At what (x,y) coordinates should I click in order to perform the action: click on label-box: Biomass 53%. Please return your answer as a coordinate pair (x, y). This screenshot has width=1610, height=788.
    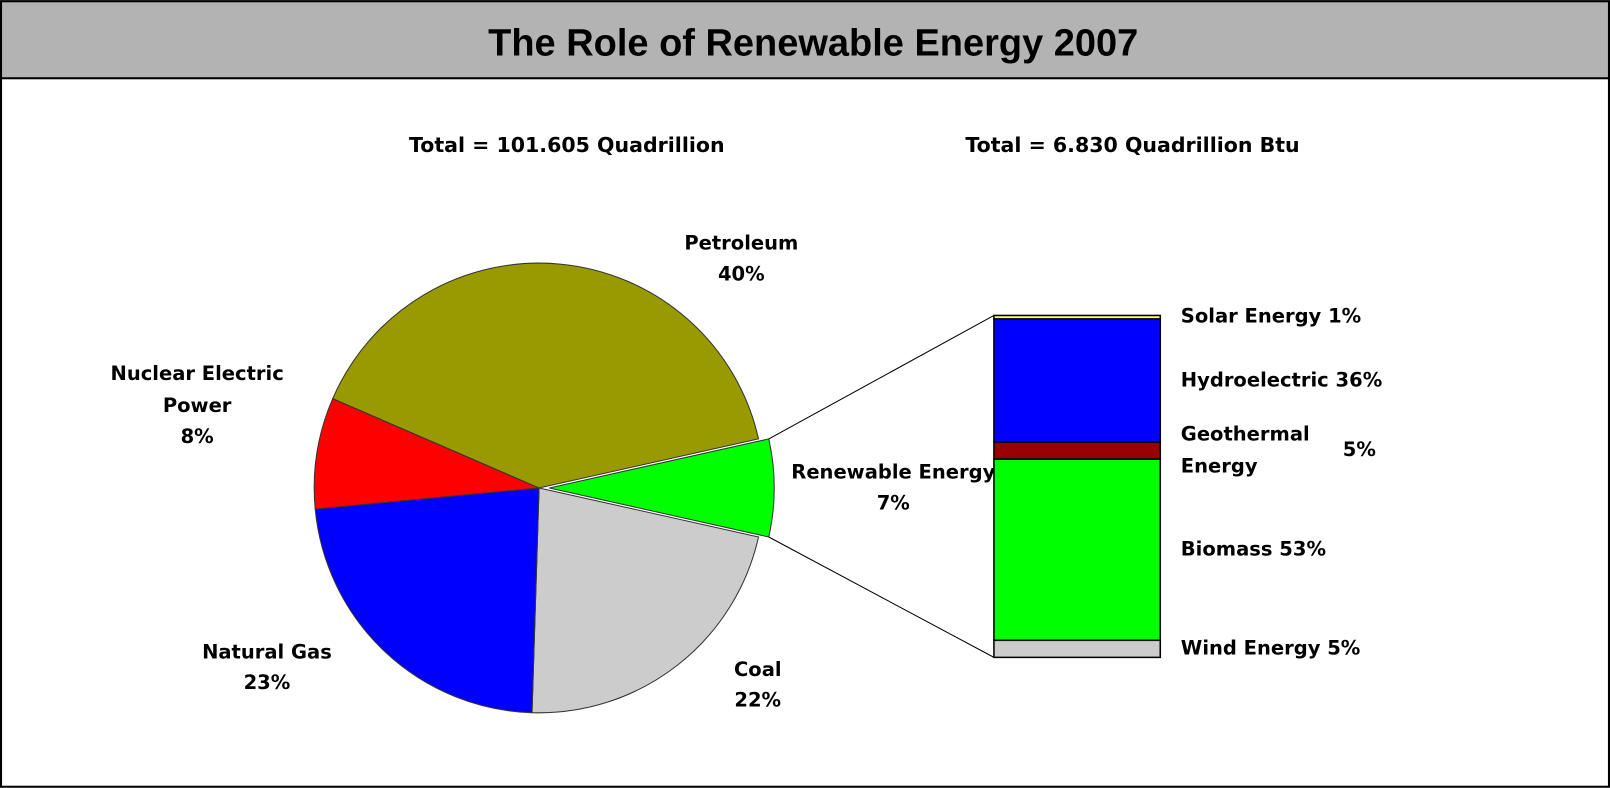
    Looking at the image, I should click on (1335, 550).